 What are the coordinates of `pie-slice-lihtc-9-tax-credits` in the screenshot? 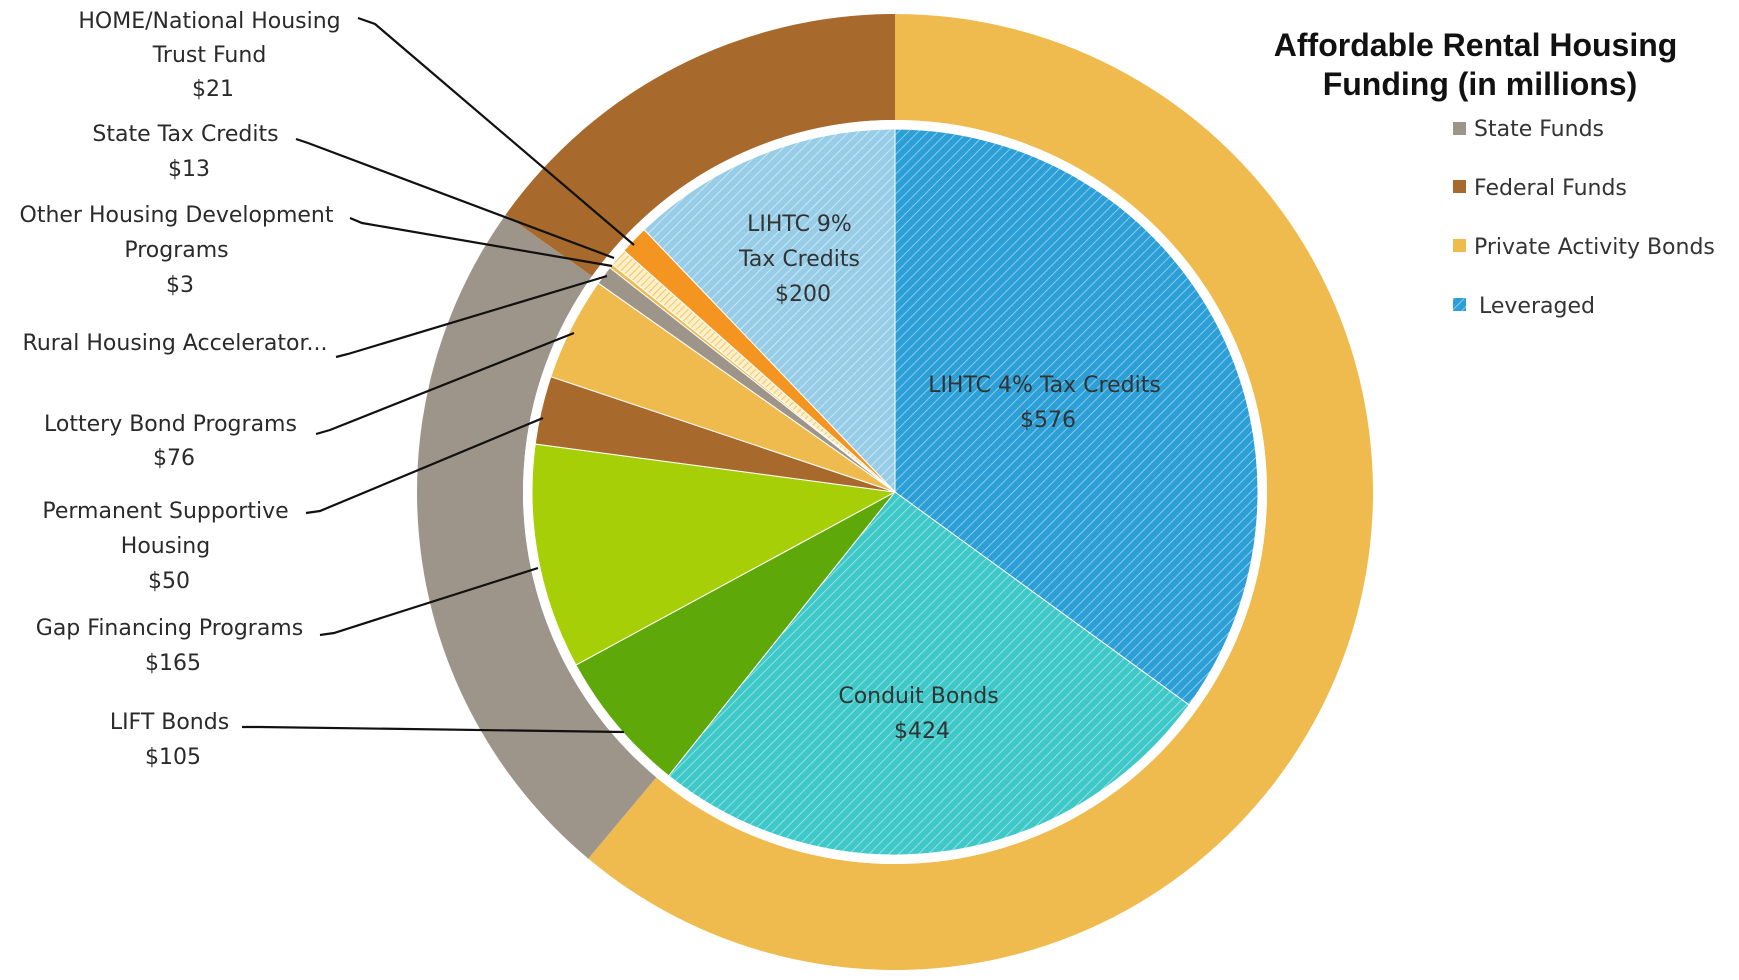 It's located at (769, 311).